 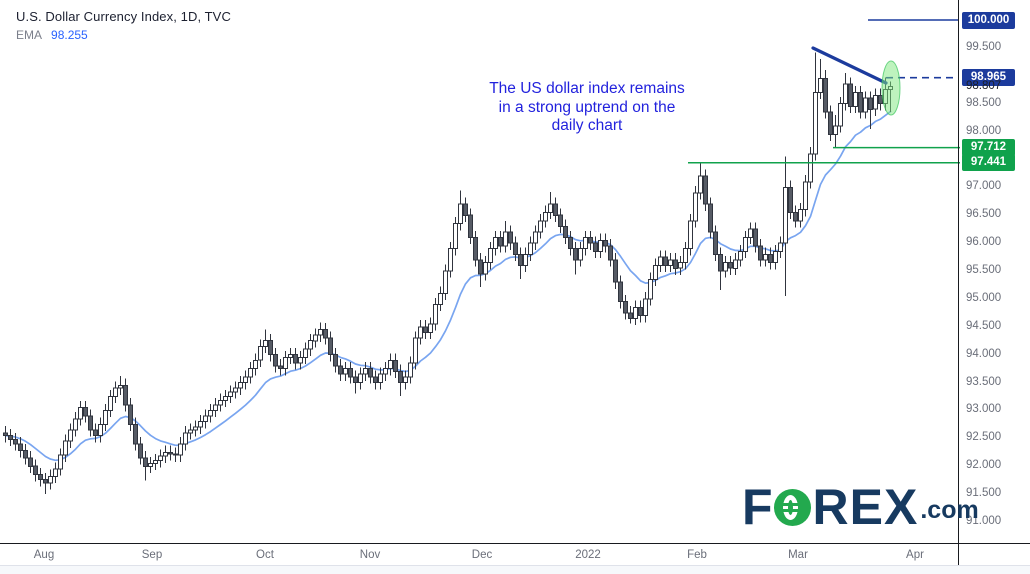 I want to click on price-tick-label: 91.000, so click(x=984, y=521).